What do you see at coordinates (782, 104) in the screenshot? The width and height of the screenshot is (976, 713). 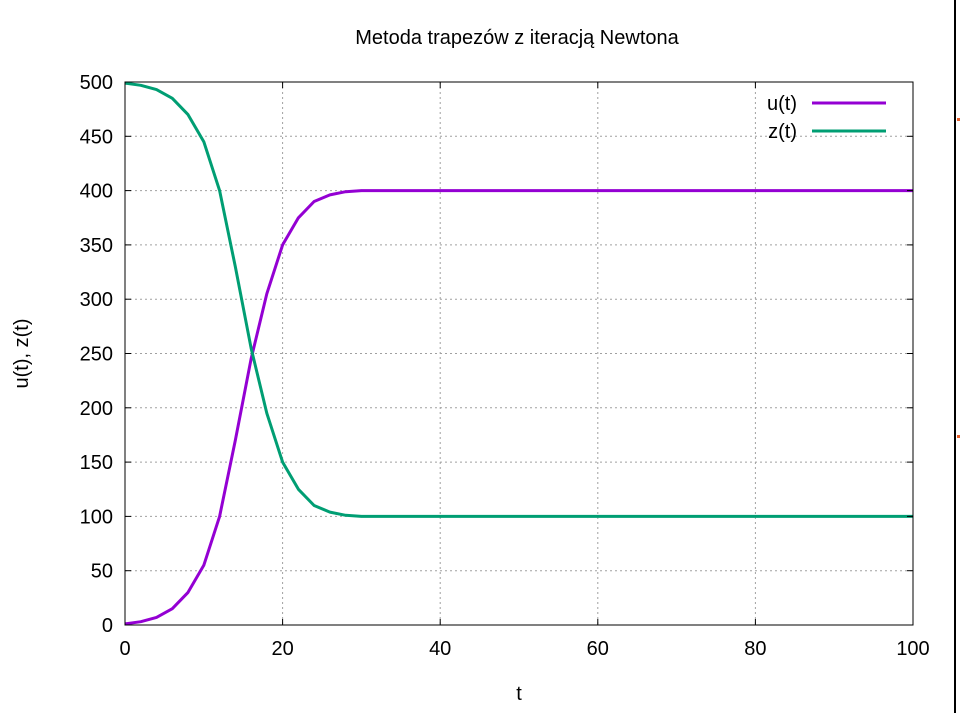 I see `legend-label: u(t)` at bounding box center [782, 104].